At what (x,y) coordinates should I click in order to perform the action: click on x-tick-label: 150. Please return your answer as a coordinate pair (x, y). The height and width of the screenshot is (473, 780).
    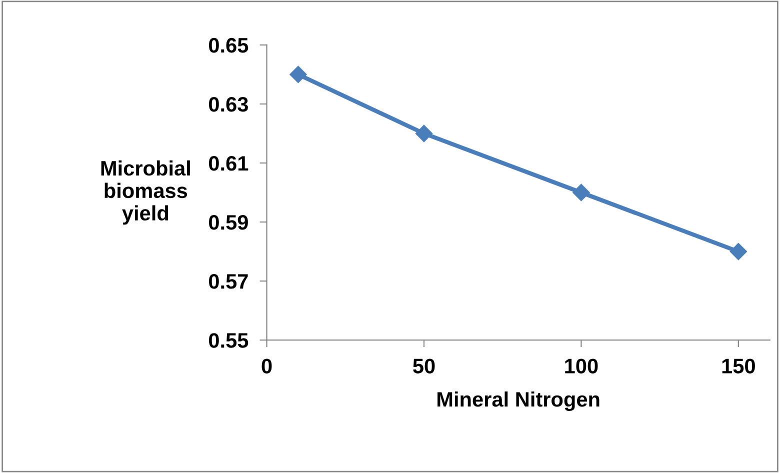
    Looking at the image, I should click on (738, 366).